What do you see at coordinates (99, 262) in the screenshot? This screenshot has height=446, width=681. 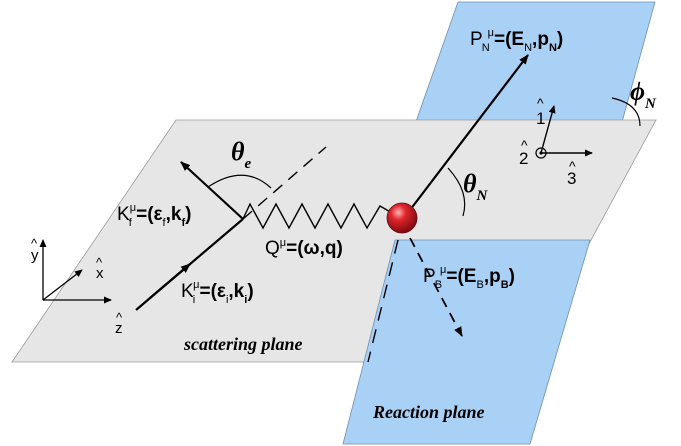 I see `axis-x-hat: ^` at bounding box center [99, 262].